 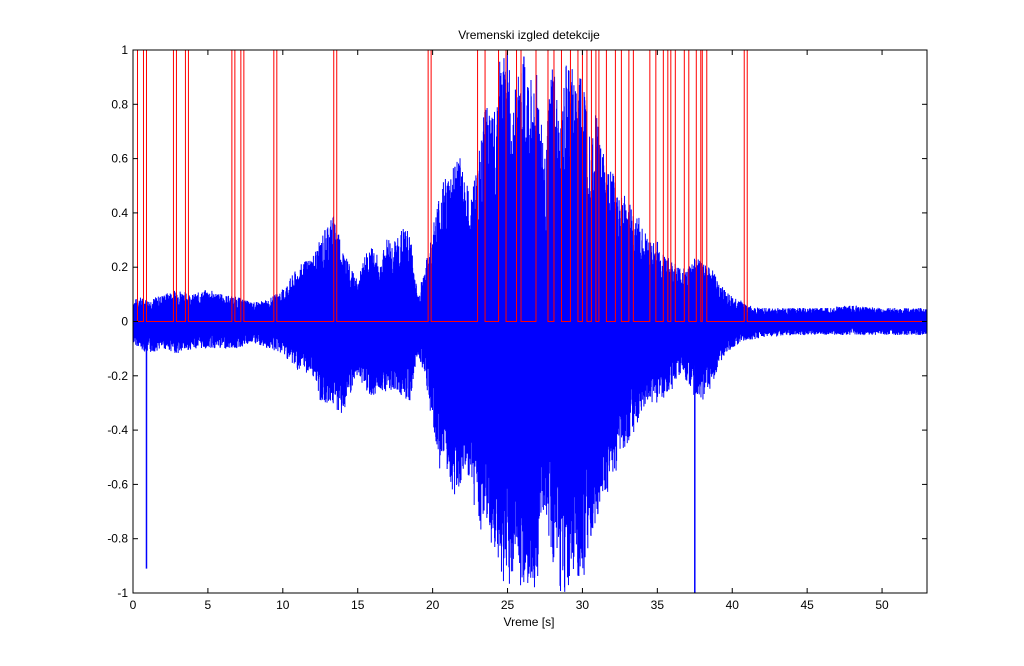 I want to click on y-tick-label: 0.4, so click(x=119, y=213).